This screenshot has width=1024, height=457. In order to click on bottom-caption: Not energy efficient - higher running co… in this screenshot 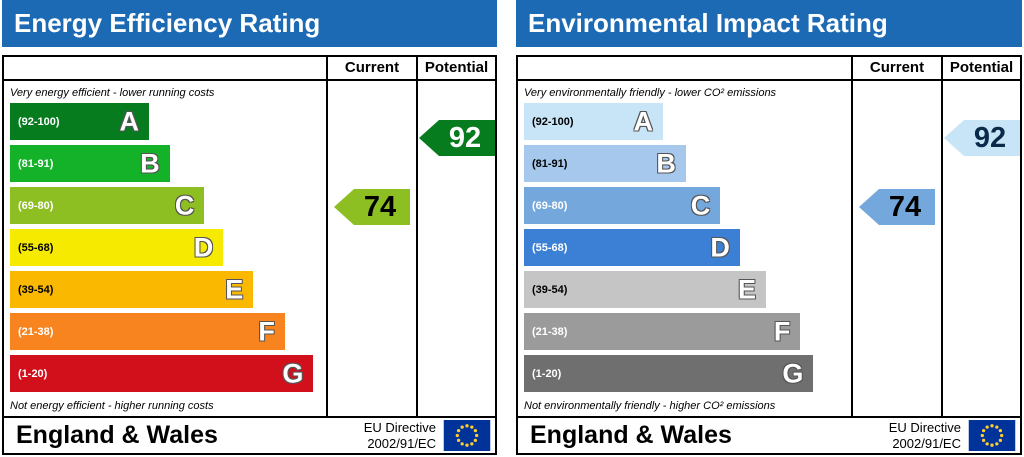, I will do `click(112, 406)`.